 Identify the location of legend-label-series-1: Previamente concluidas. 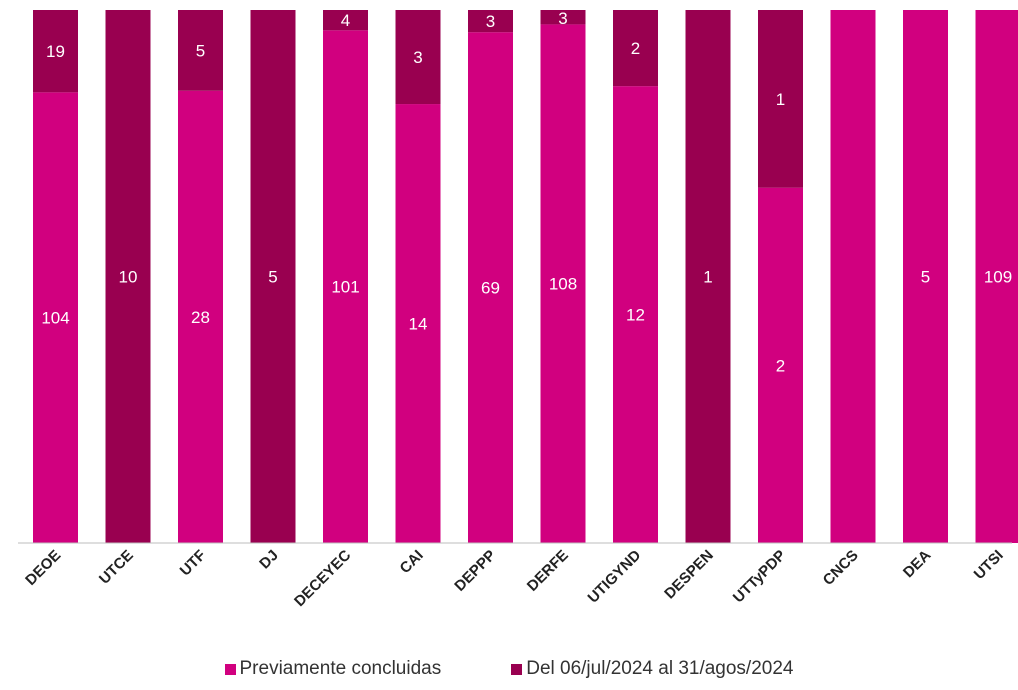
(340, 668).